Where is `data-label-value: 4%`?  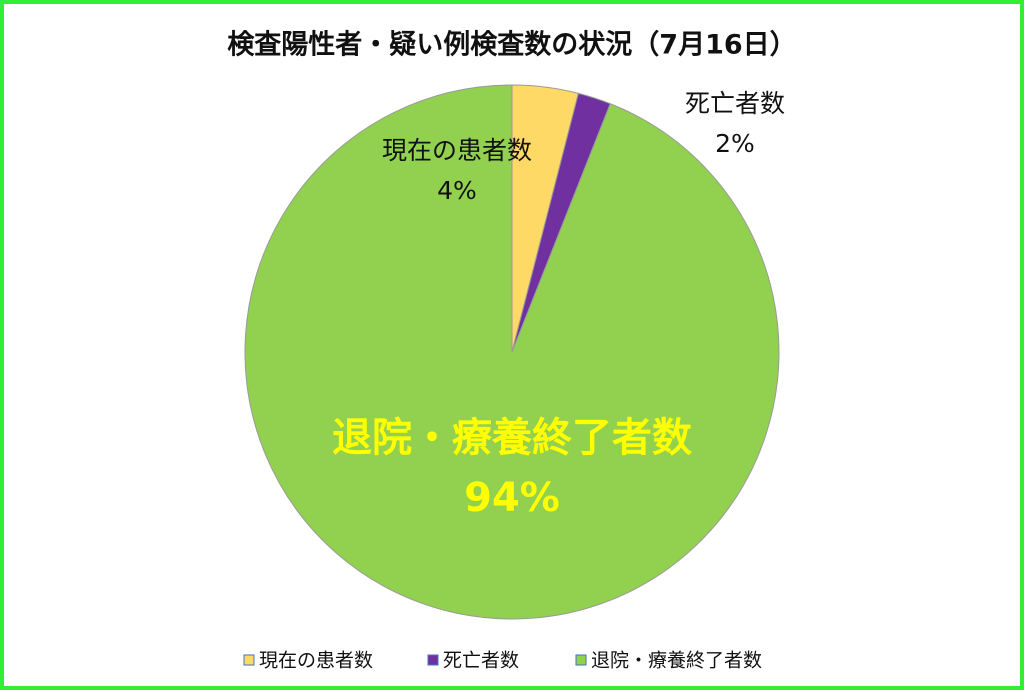
data-label-value: 4% is located at coordinates (457, 190).